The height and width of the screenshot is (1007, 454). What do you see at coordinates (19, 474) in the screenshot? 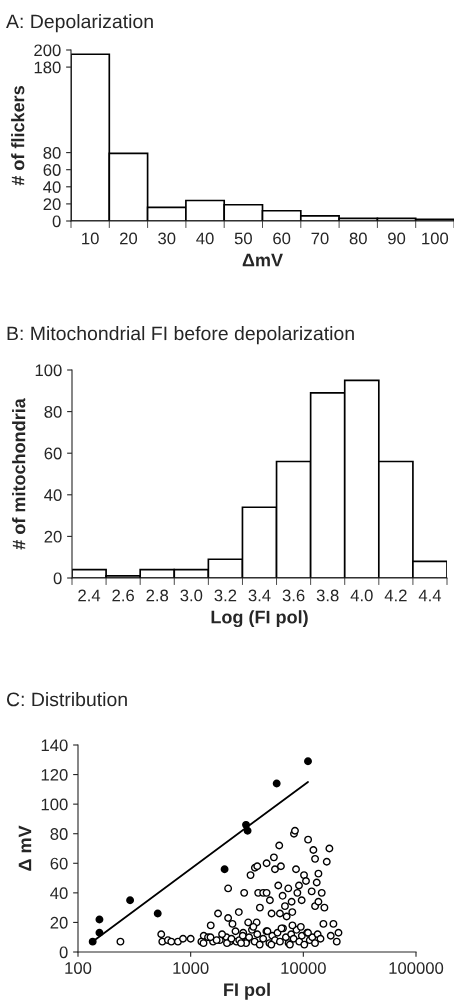
I see `y-axis-title: # of mitochondria` at bounding box center [19, 474].